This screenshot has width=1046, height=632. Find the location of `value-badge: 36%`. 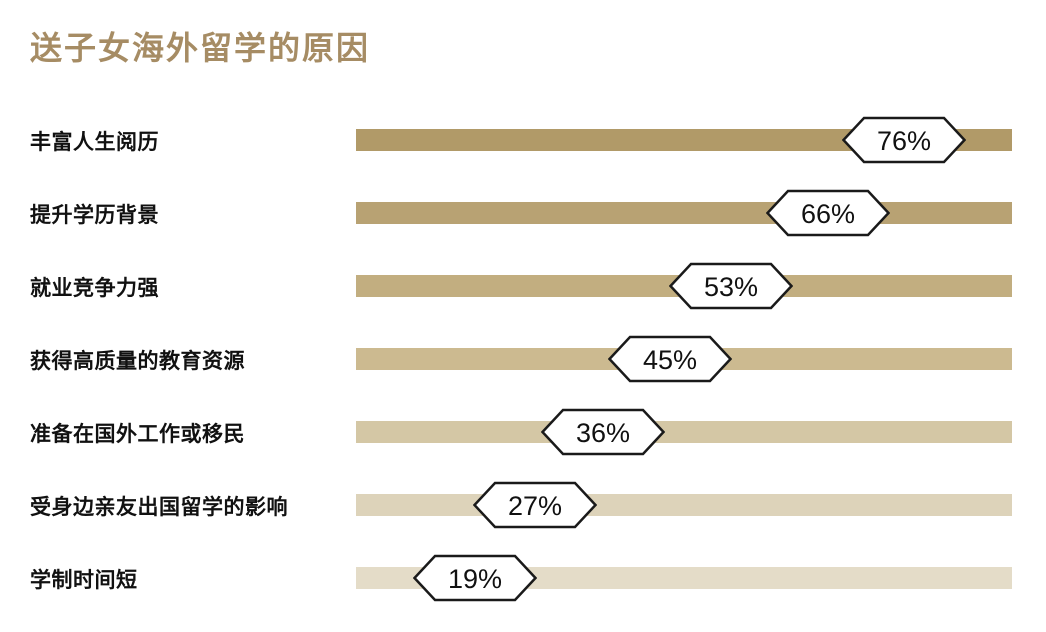

value-badge: 36% is located at coordinates (603, 432).